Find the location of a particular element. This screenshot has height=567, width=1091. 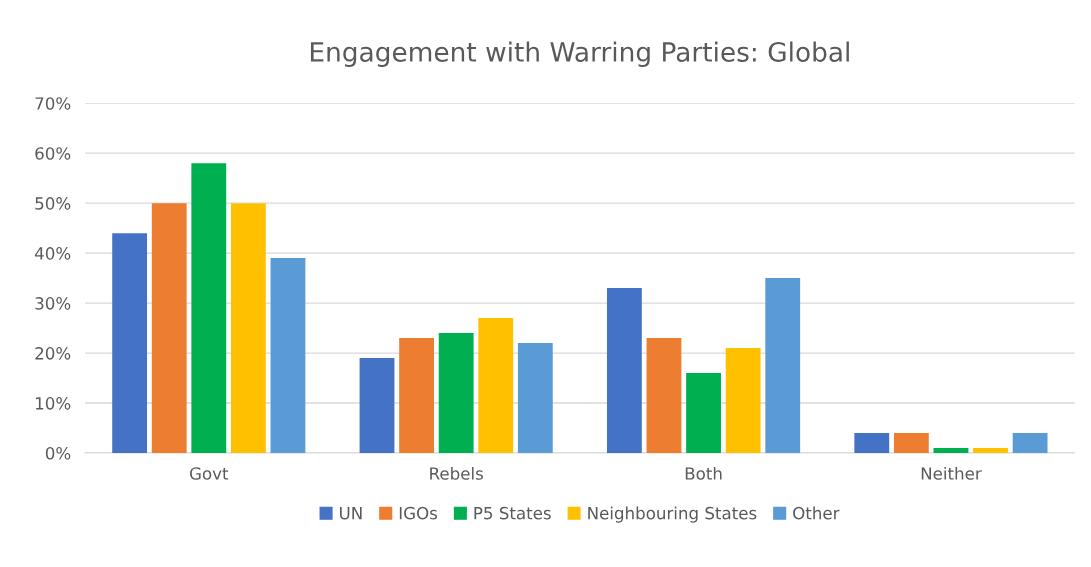

x-tick-label: Both is located at coordinates (703, 473).